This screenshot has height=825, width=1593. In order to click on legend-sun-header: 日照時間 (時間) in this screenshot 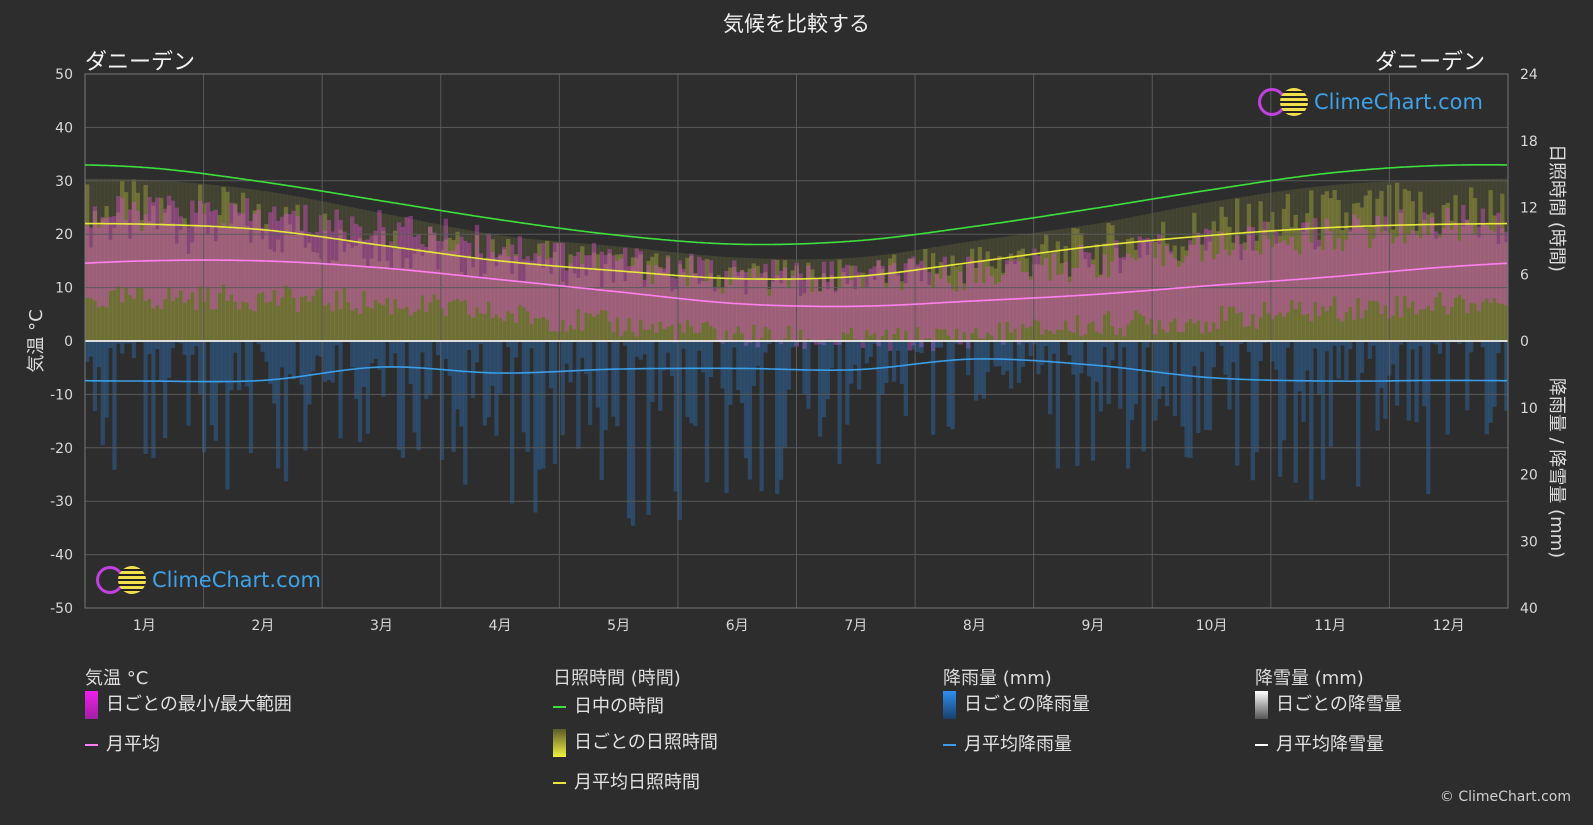, I will do `click(617, 678)`.